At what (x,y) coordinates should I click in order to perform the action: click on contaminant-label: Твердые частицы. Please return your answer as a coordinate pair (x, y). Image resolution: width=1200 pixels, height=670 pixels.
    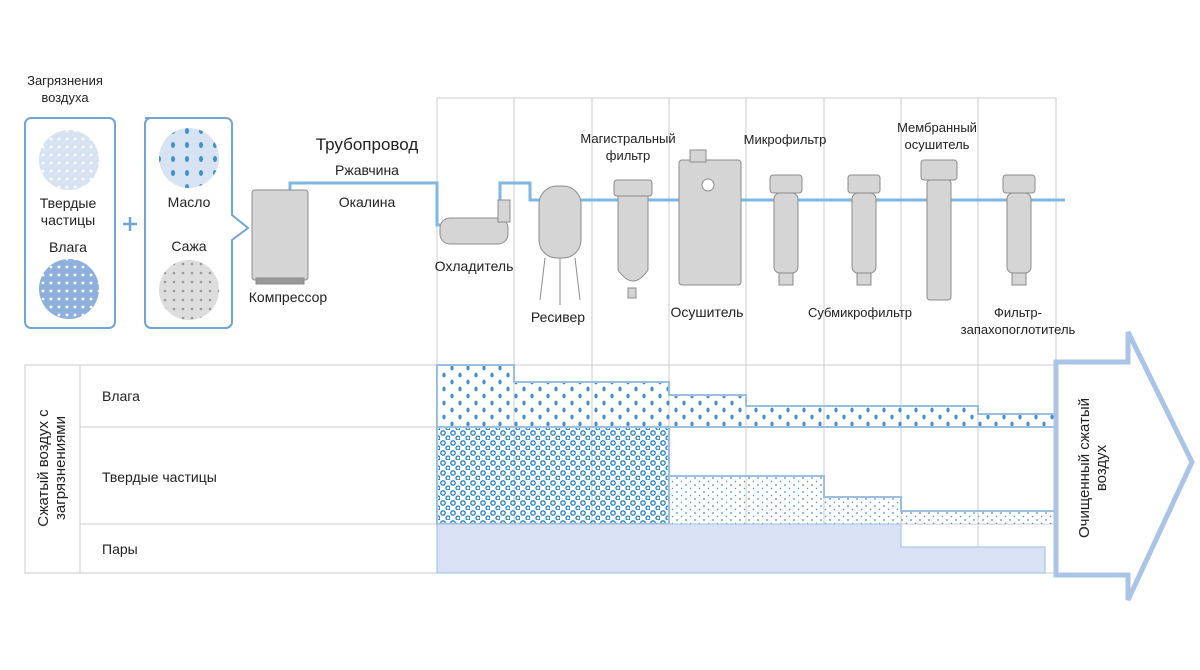
    Looking at the image, I should click on (68, 211).